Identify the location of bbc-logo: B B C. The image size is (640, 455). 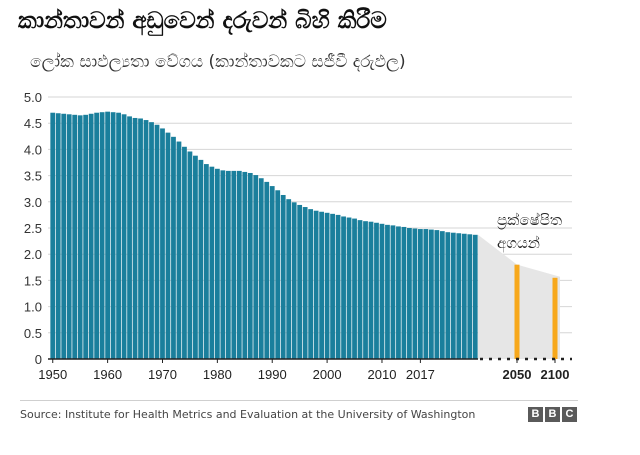
(552, 414).